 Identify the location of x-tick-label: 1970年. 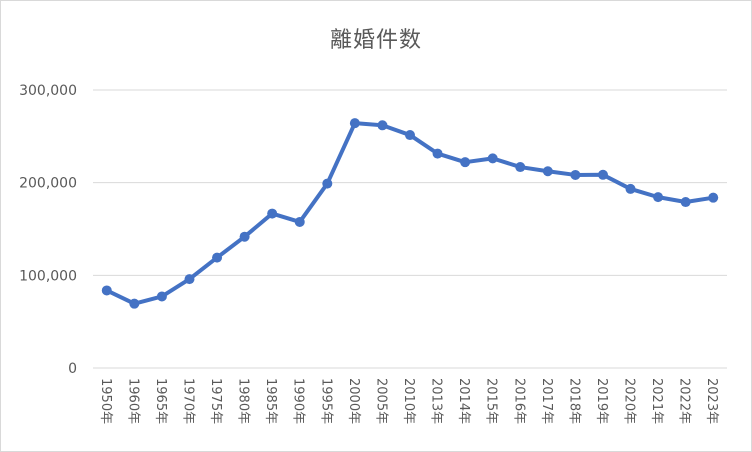
(187, 401).